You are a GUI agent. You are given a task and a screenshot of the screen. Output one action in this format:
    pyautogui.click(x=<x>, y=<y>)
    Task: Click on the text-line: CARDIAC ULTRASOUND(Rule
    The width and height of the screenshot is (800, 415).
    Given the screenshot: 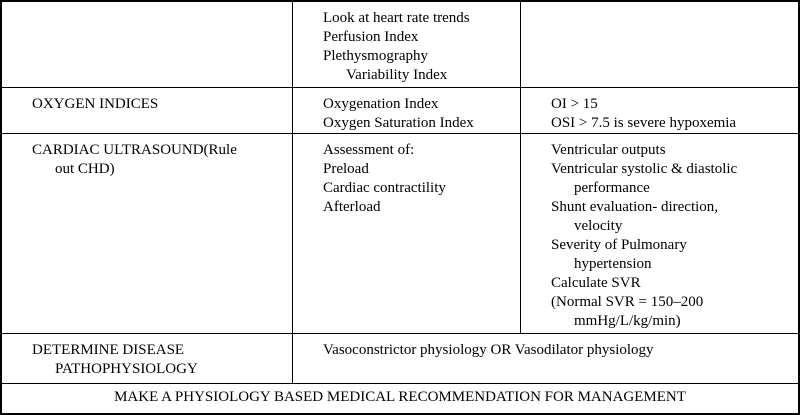 What is the action you would take?
    pyautogui.click(x=134, y=150)
    